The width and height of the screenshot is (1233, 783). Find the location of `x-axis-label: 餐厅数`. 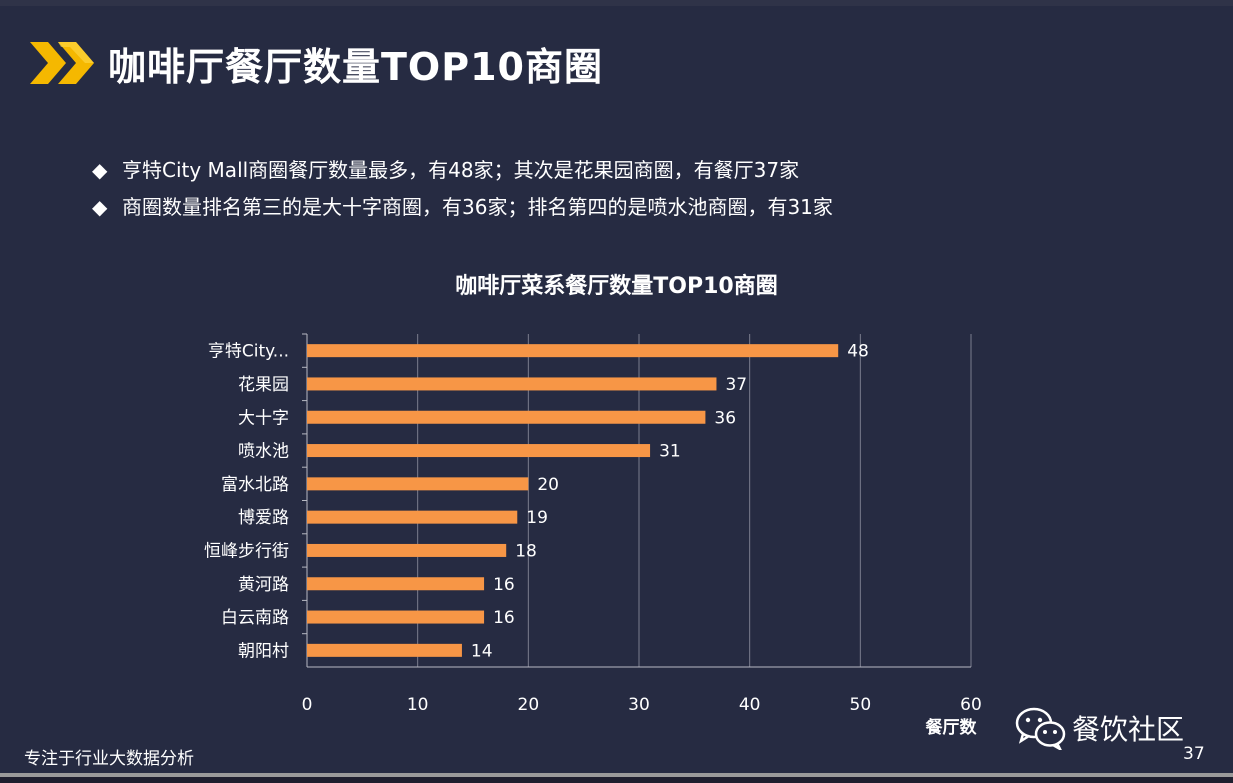

x-axis-label: 餐厅数 is located at coordinates (952, 727).